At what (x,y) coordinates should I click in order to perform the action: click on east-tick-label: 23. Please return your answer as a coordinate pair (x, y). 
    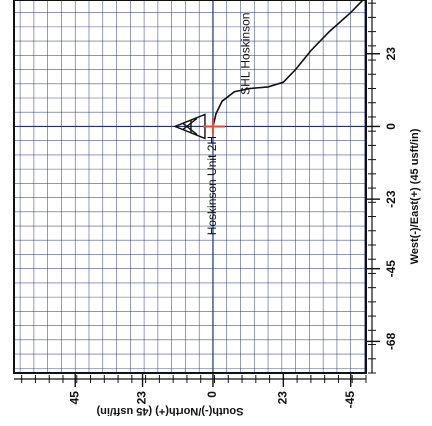
    Looking at the image, I should click on (391, 54).